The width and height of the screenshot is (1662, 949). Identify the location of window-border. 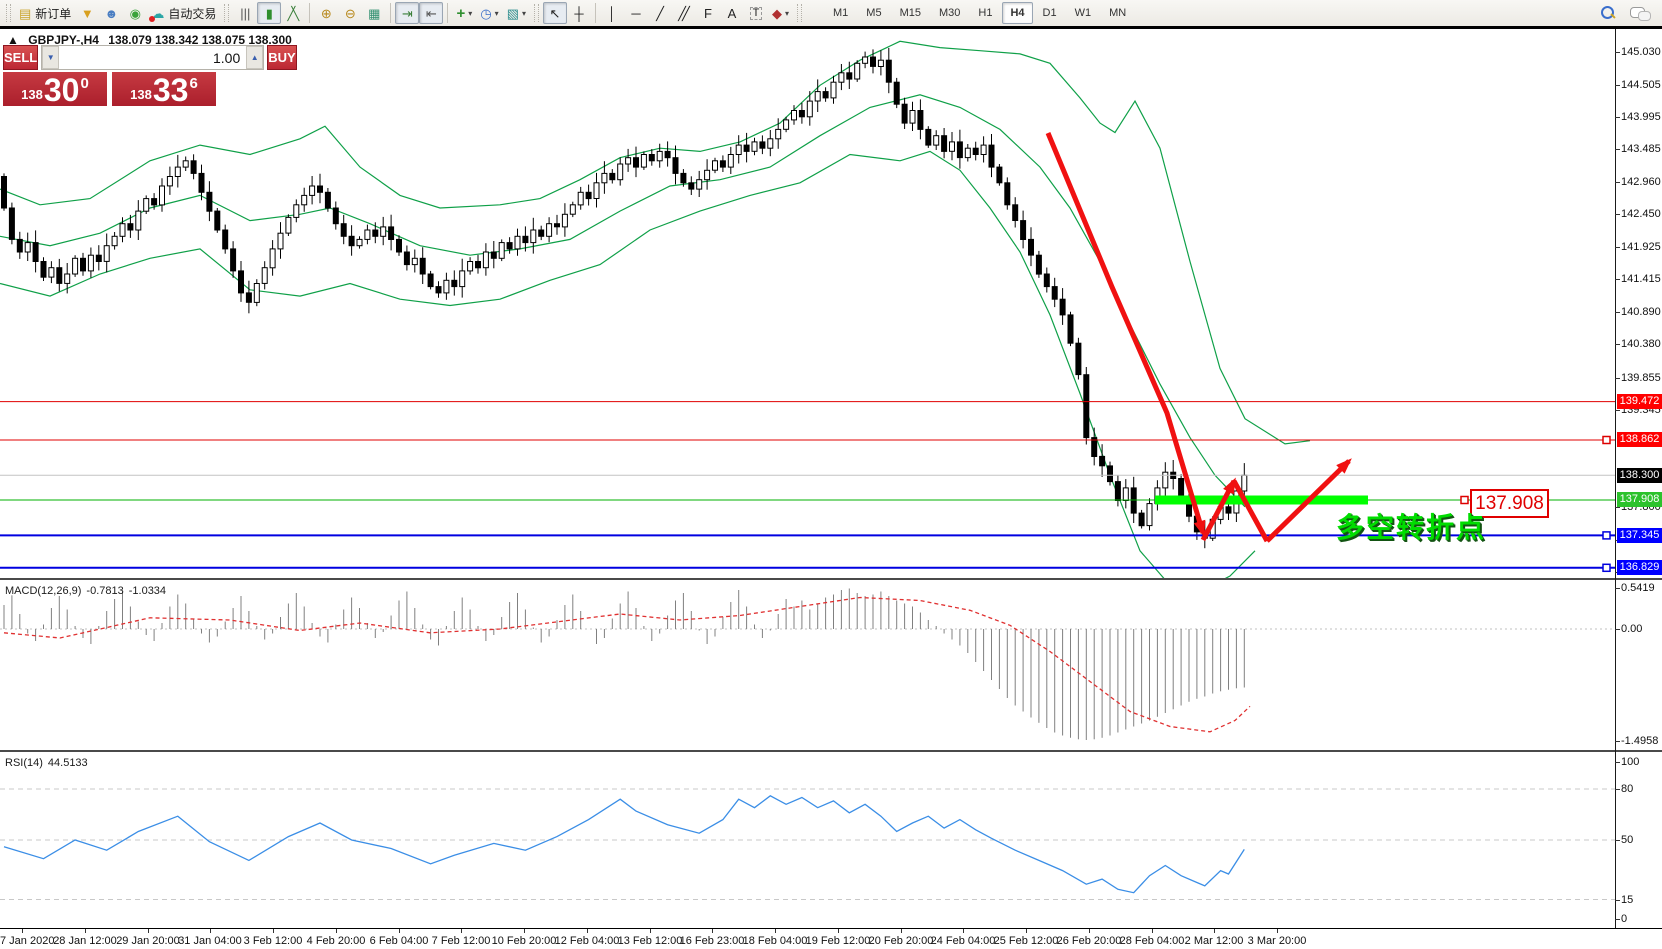
(831, 27).